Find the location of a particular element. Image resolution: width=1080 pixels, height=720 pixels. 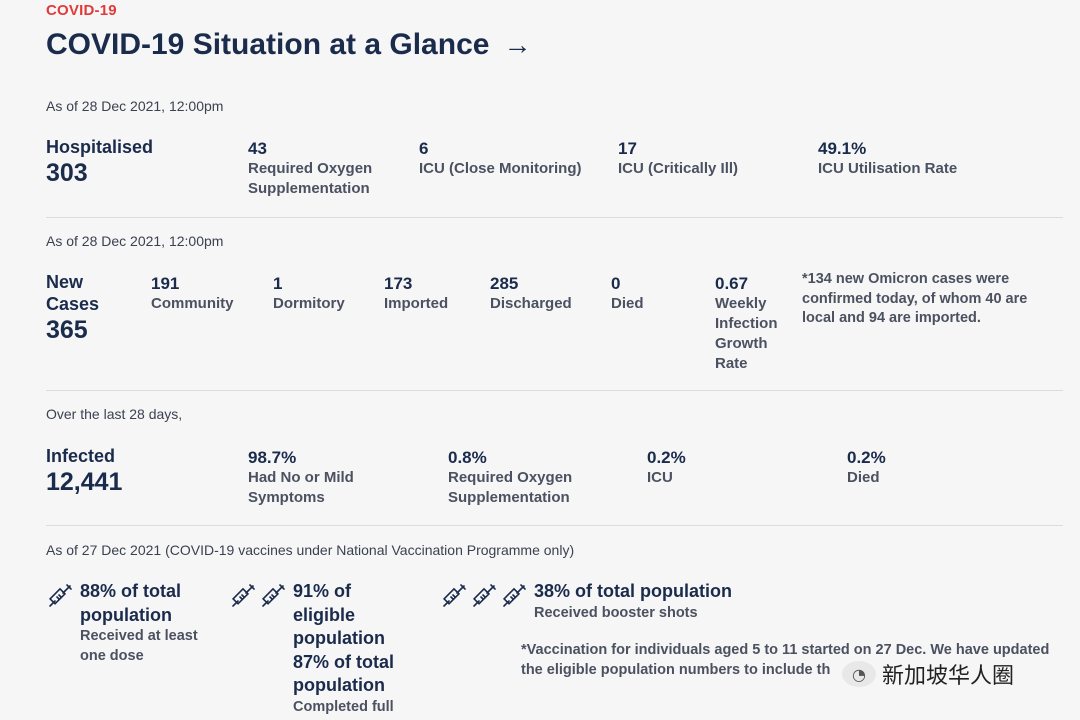

arrow-right-icon: → is located at coordinates (517, 44).